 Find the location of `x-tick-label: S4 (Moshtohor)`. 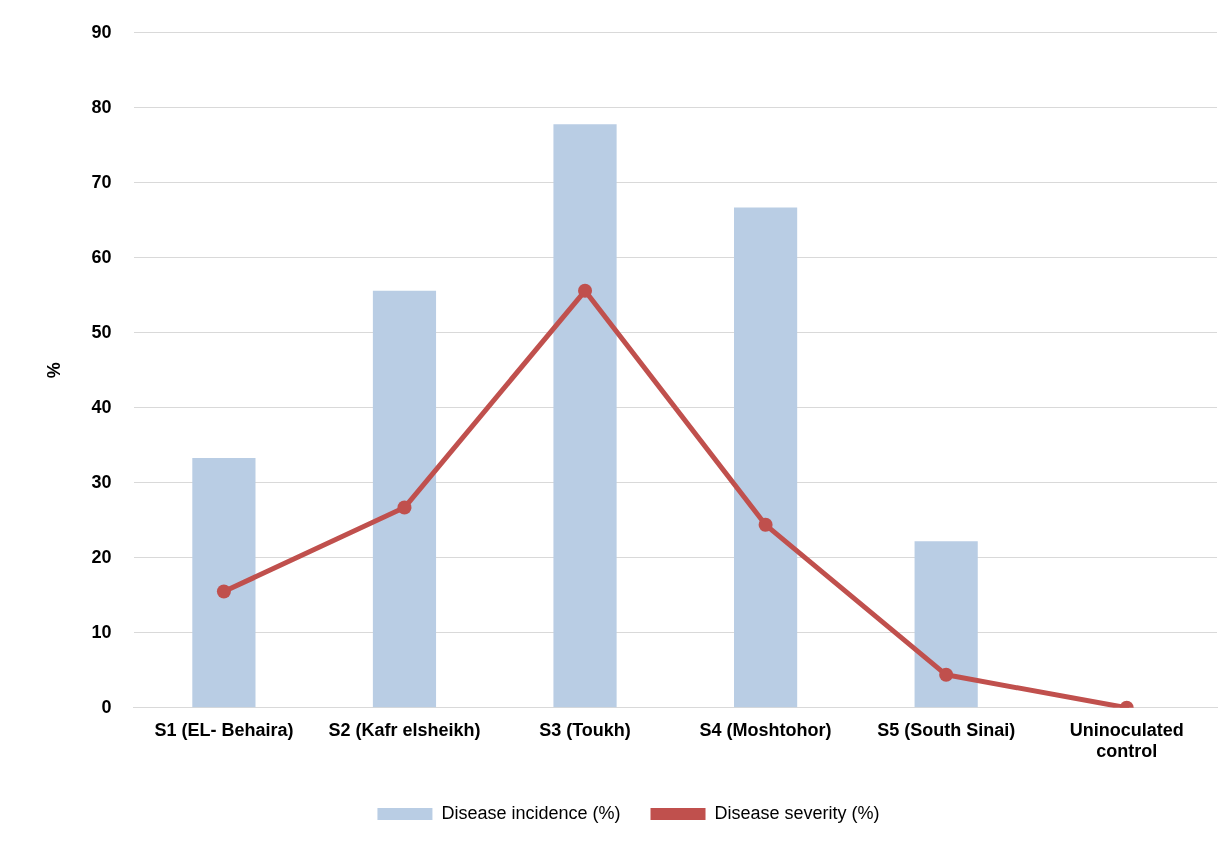

x-tick-label: S4 (Moshtohor) is located at coordinates (765, 729).